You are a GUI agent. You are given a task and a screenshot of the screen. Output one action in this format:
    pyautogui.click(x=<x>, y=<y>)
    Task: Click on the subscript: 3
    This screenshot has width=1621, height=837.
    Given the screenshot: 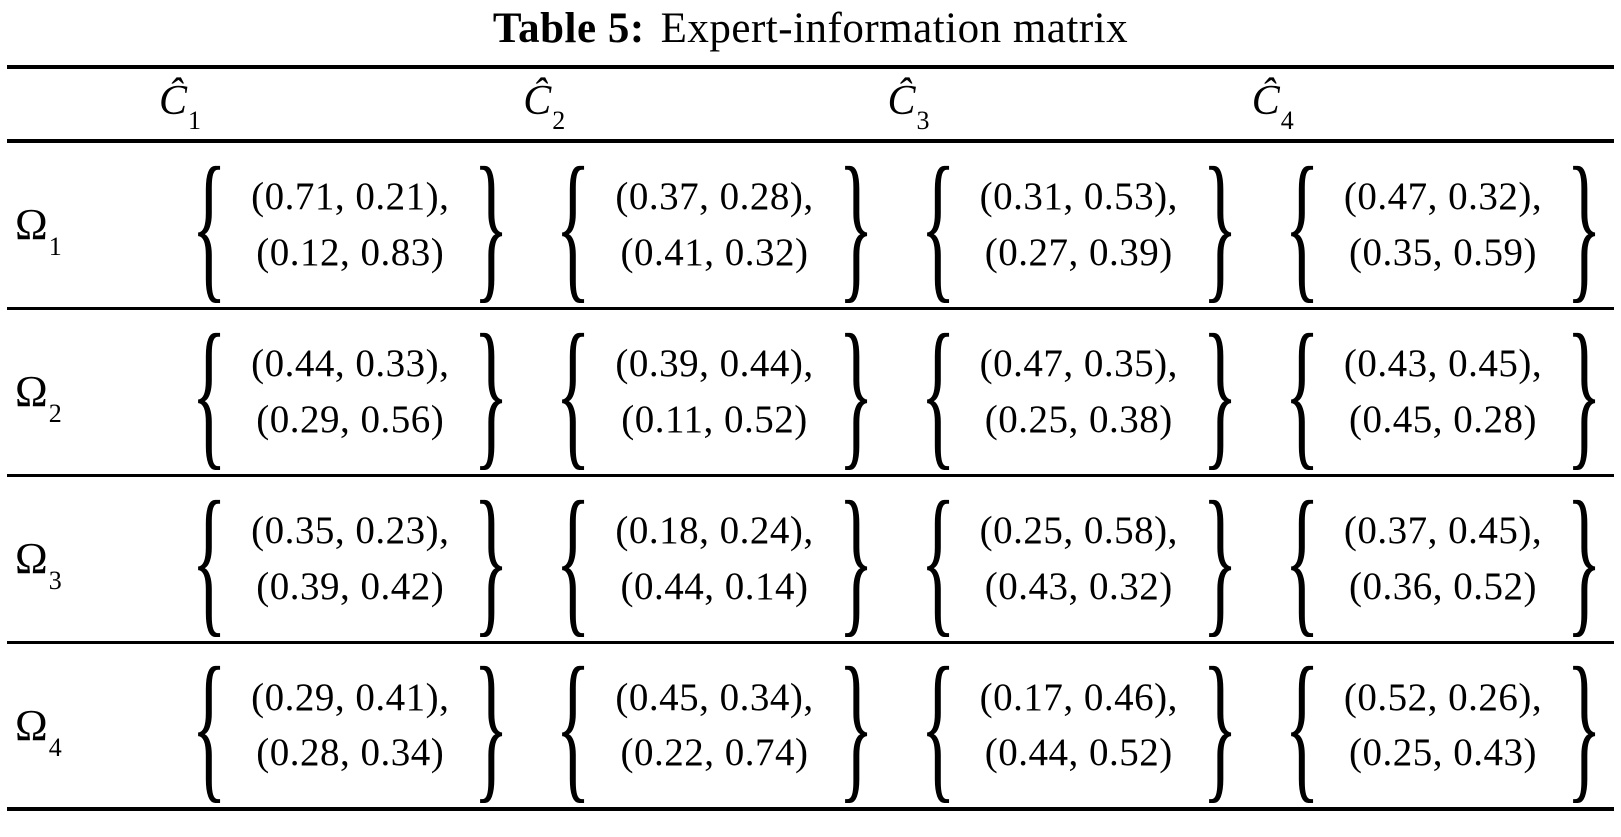 What is the action you would take?
    pyautogui.click(x=923, y=121)
    